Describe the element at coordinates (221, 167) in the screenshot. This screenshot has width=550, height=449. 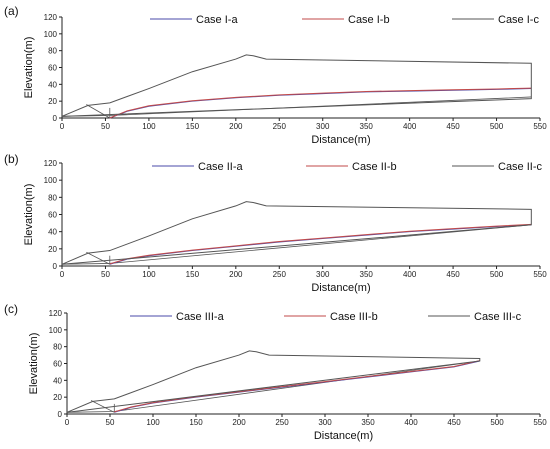
I see `legend-label: Case II-a` at that location.